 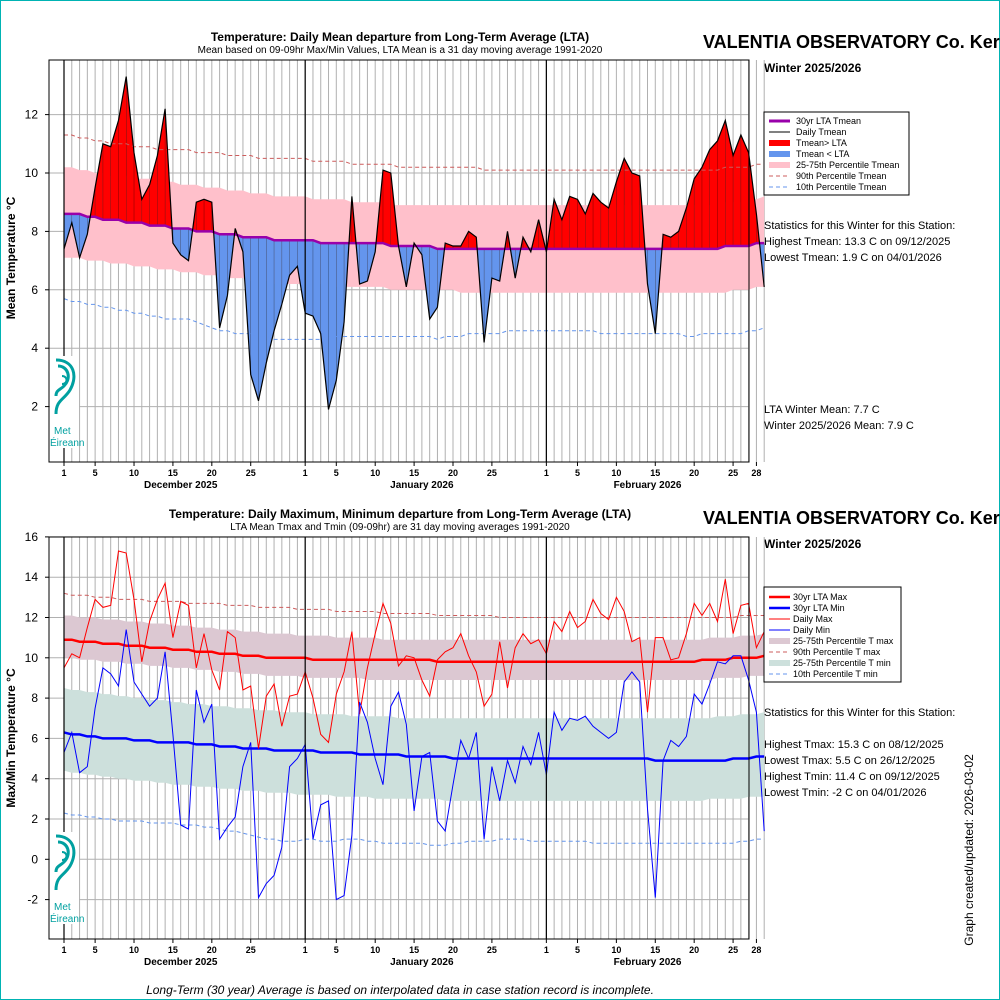 I want to click on legend-label: 30yr LTA Max, so click(x=820, y=597).